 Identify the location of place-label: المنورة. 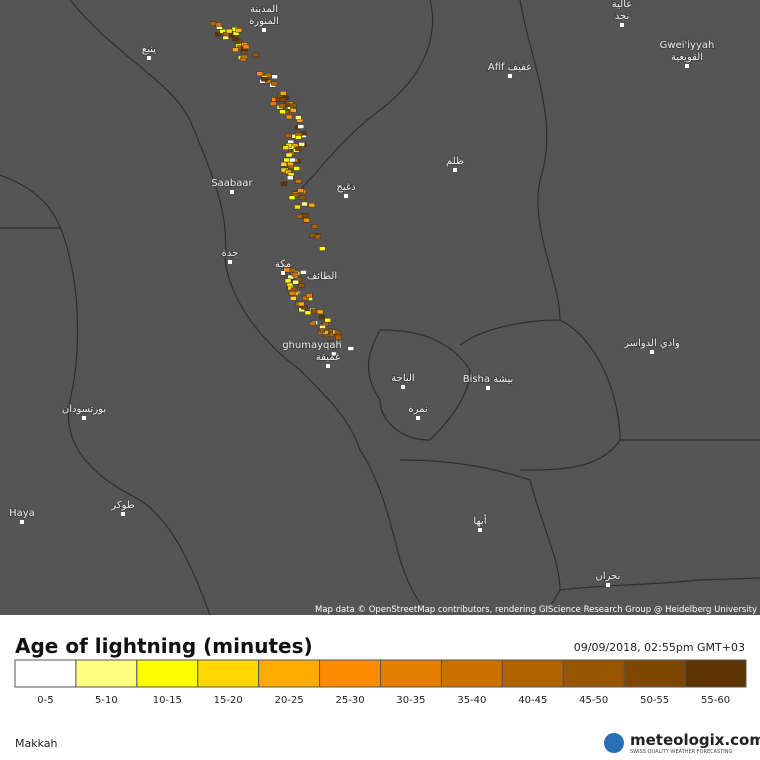
(264, 21).